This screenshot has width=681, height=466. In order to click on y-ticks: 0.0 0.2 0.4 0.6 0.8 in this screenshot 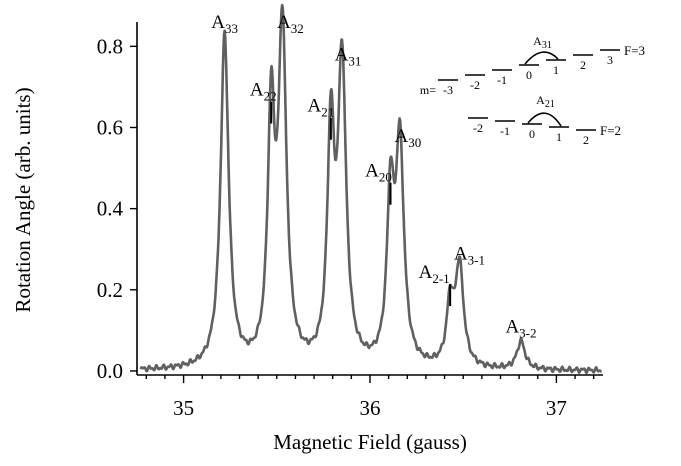, I will do `click(117, 208)`.